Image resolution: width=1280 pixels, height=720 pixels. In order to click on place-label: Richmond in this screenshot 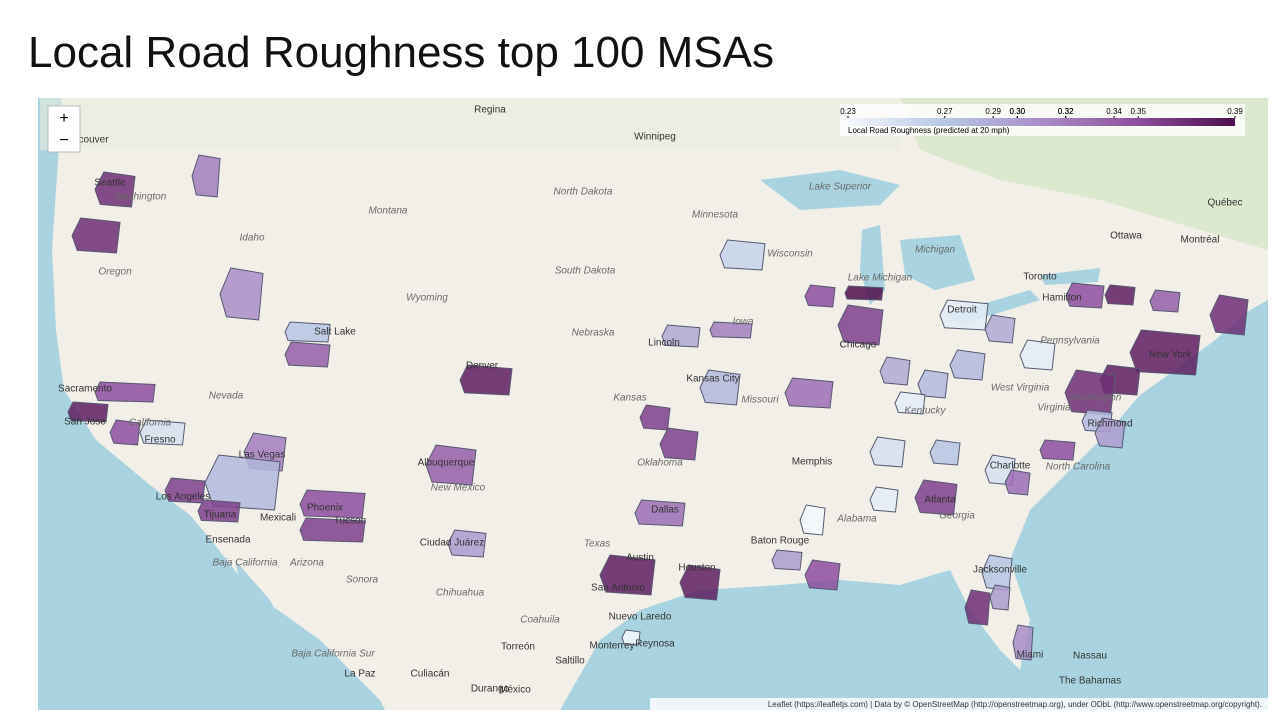, I will do `click(1109, 424)`.